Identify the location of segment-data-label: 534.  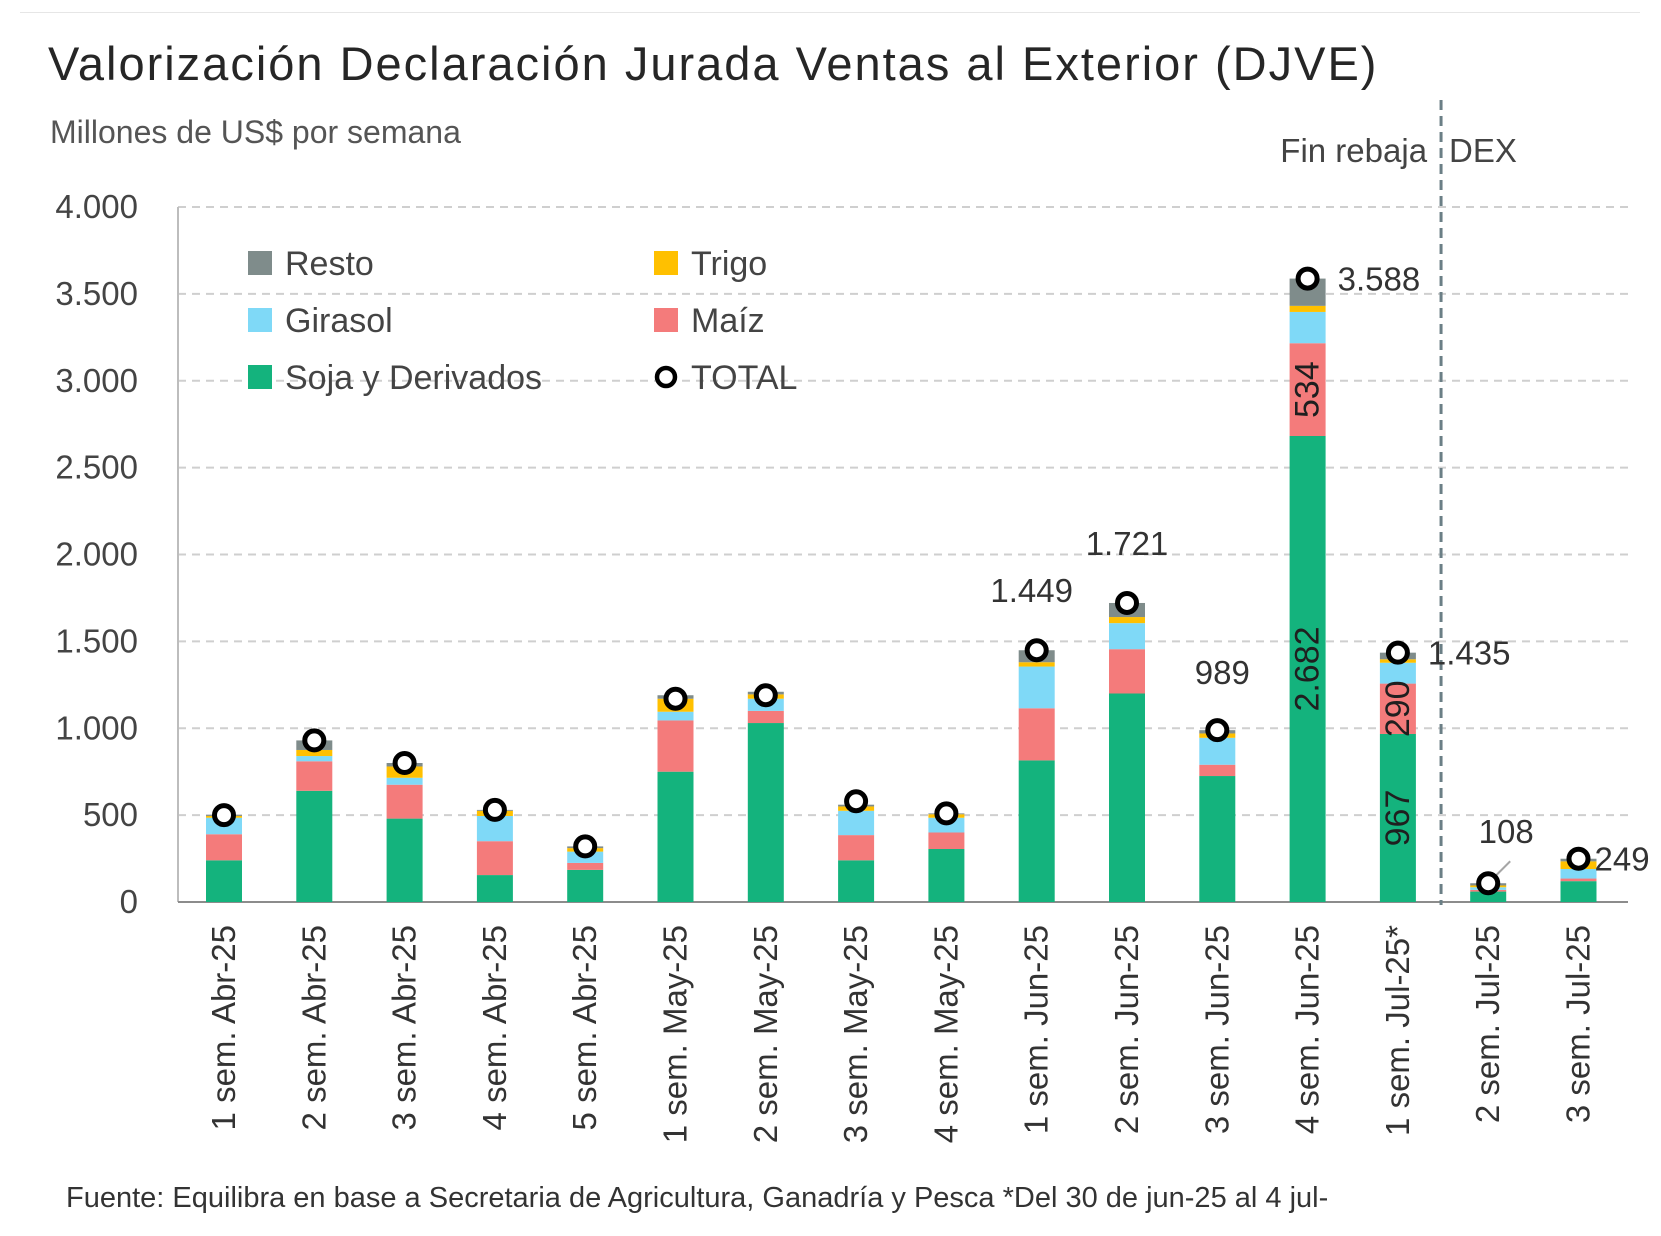
(1308, 389).